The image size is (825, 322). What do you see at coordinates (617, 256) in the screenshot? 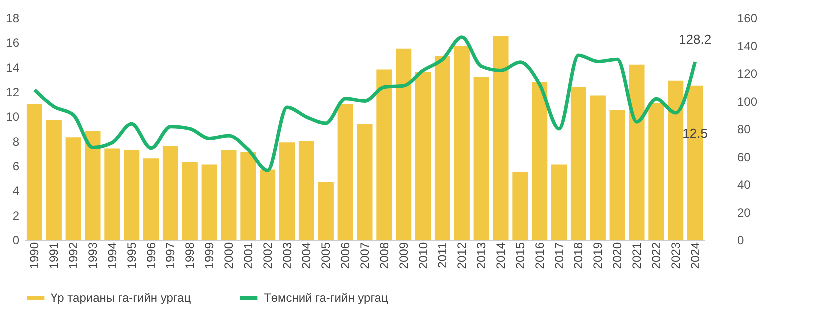
I see `x-tick-label: 2020` at bounding box center [617, 256].